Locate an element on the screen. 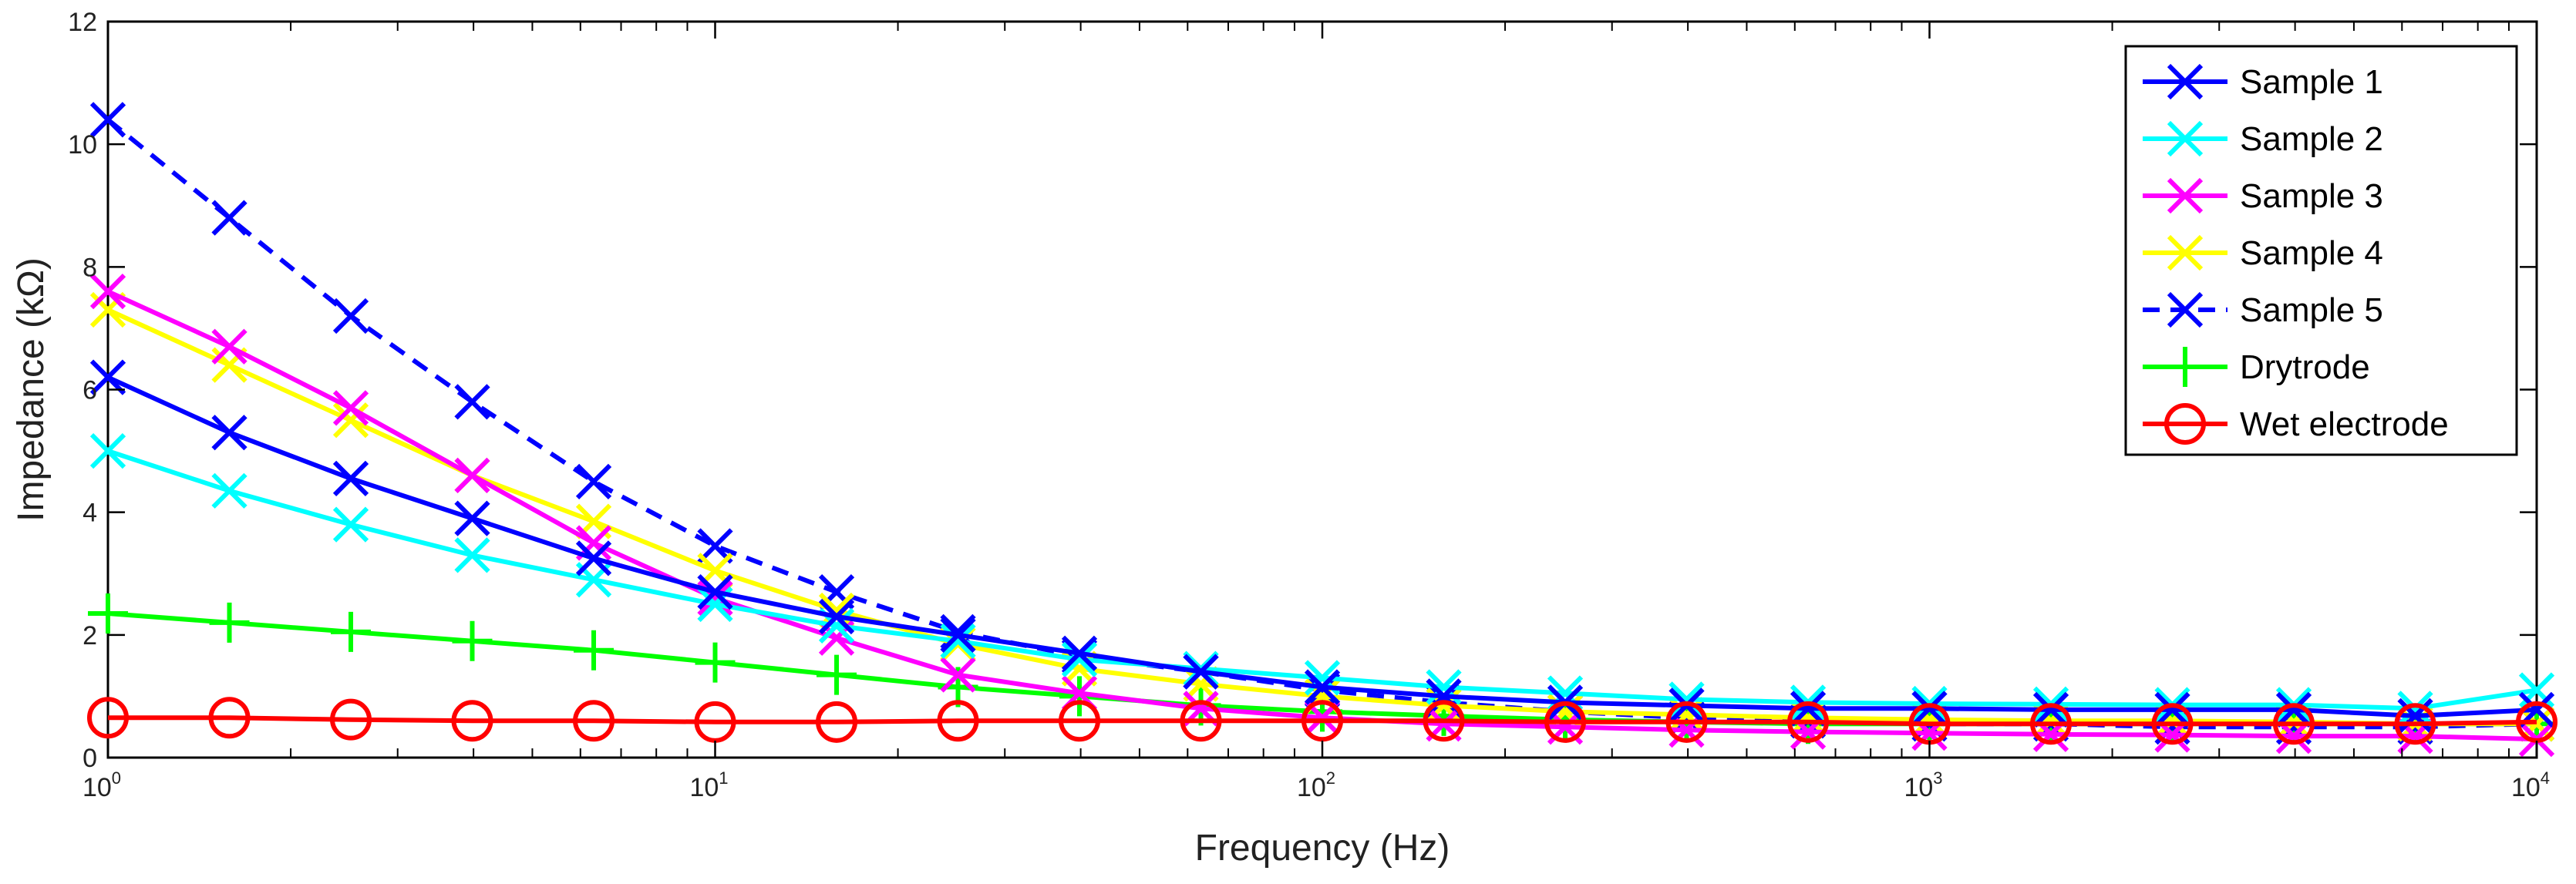 The image size is (2576, 884). x-tick-exponent: 4 is located at coordinates (2545, 778).